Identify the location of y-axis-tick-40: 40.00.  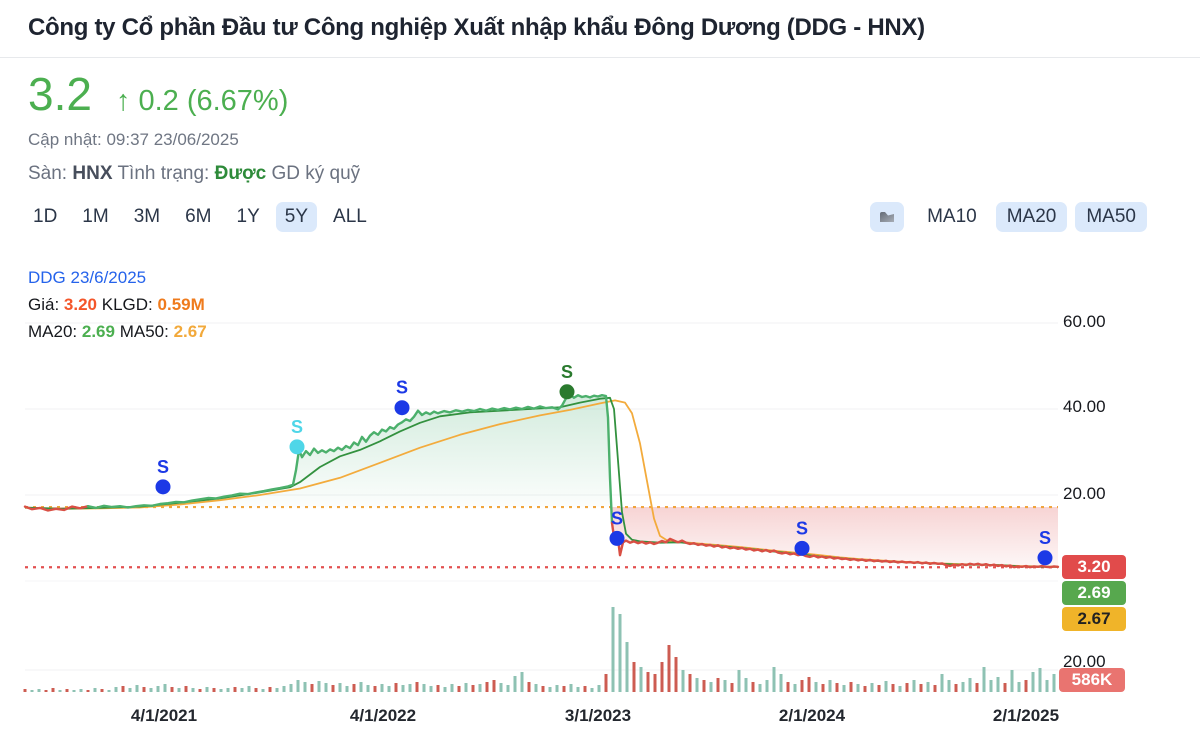
(1084, 406).